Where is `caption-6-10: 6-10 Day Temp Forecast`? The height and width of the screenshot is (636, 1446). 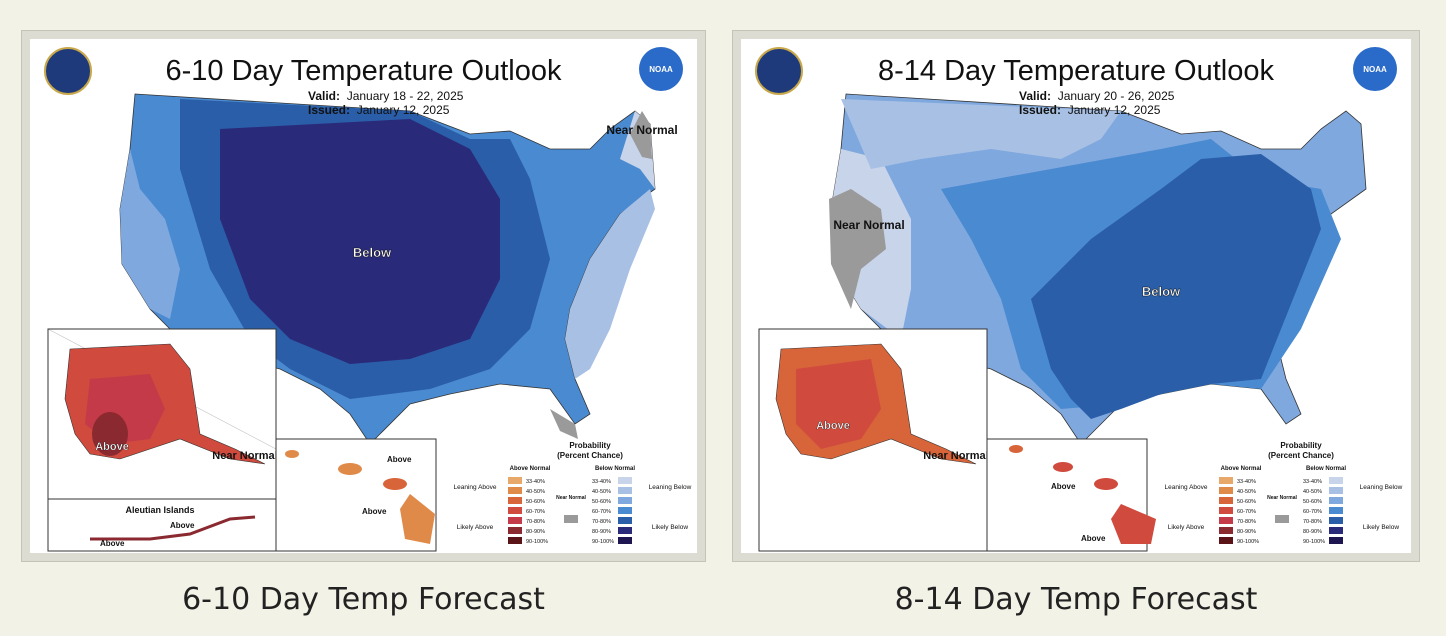 caption-6-10: 6-10 Day Temp Forecast is located at coordinates (363, 599).